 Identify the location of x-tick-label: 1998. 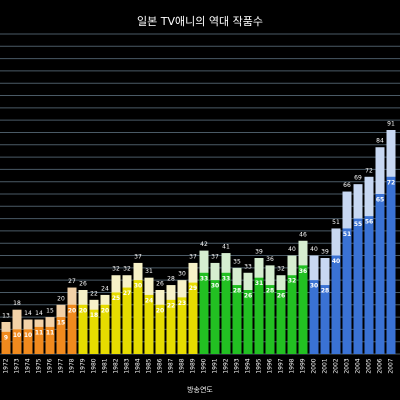
(292, 365).